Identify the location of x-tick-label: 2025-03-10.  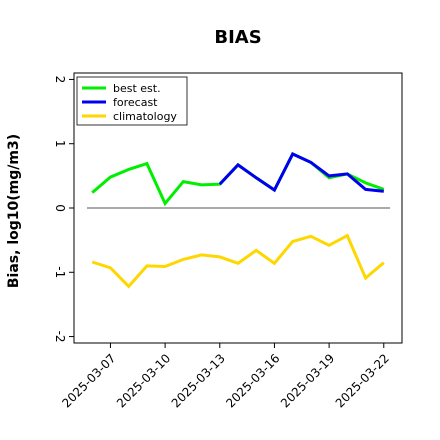
(143, 380).